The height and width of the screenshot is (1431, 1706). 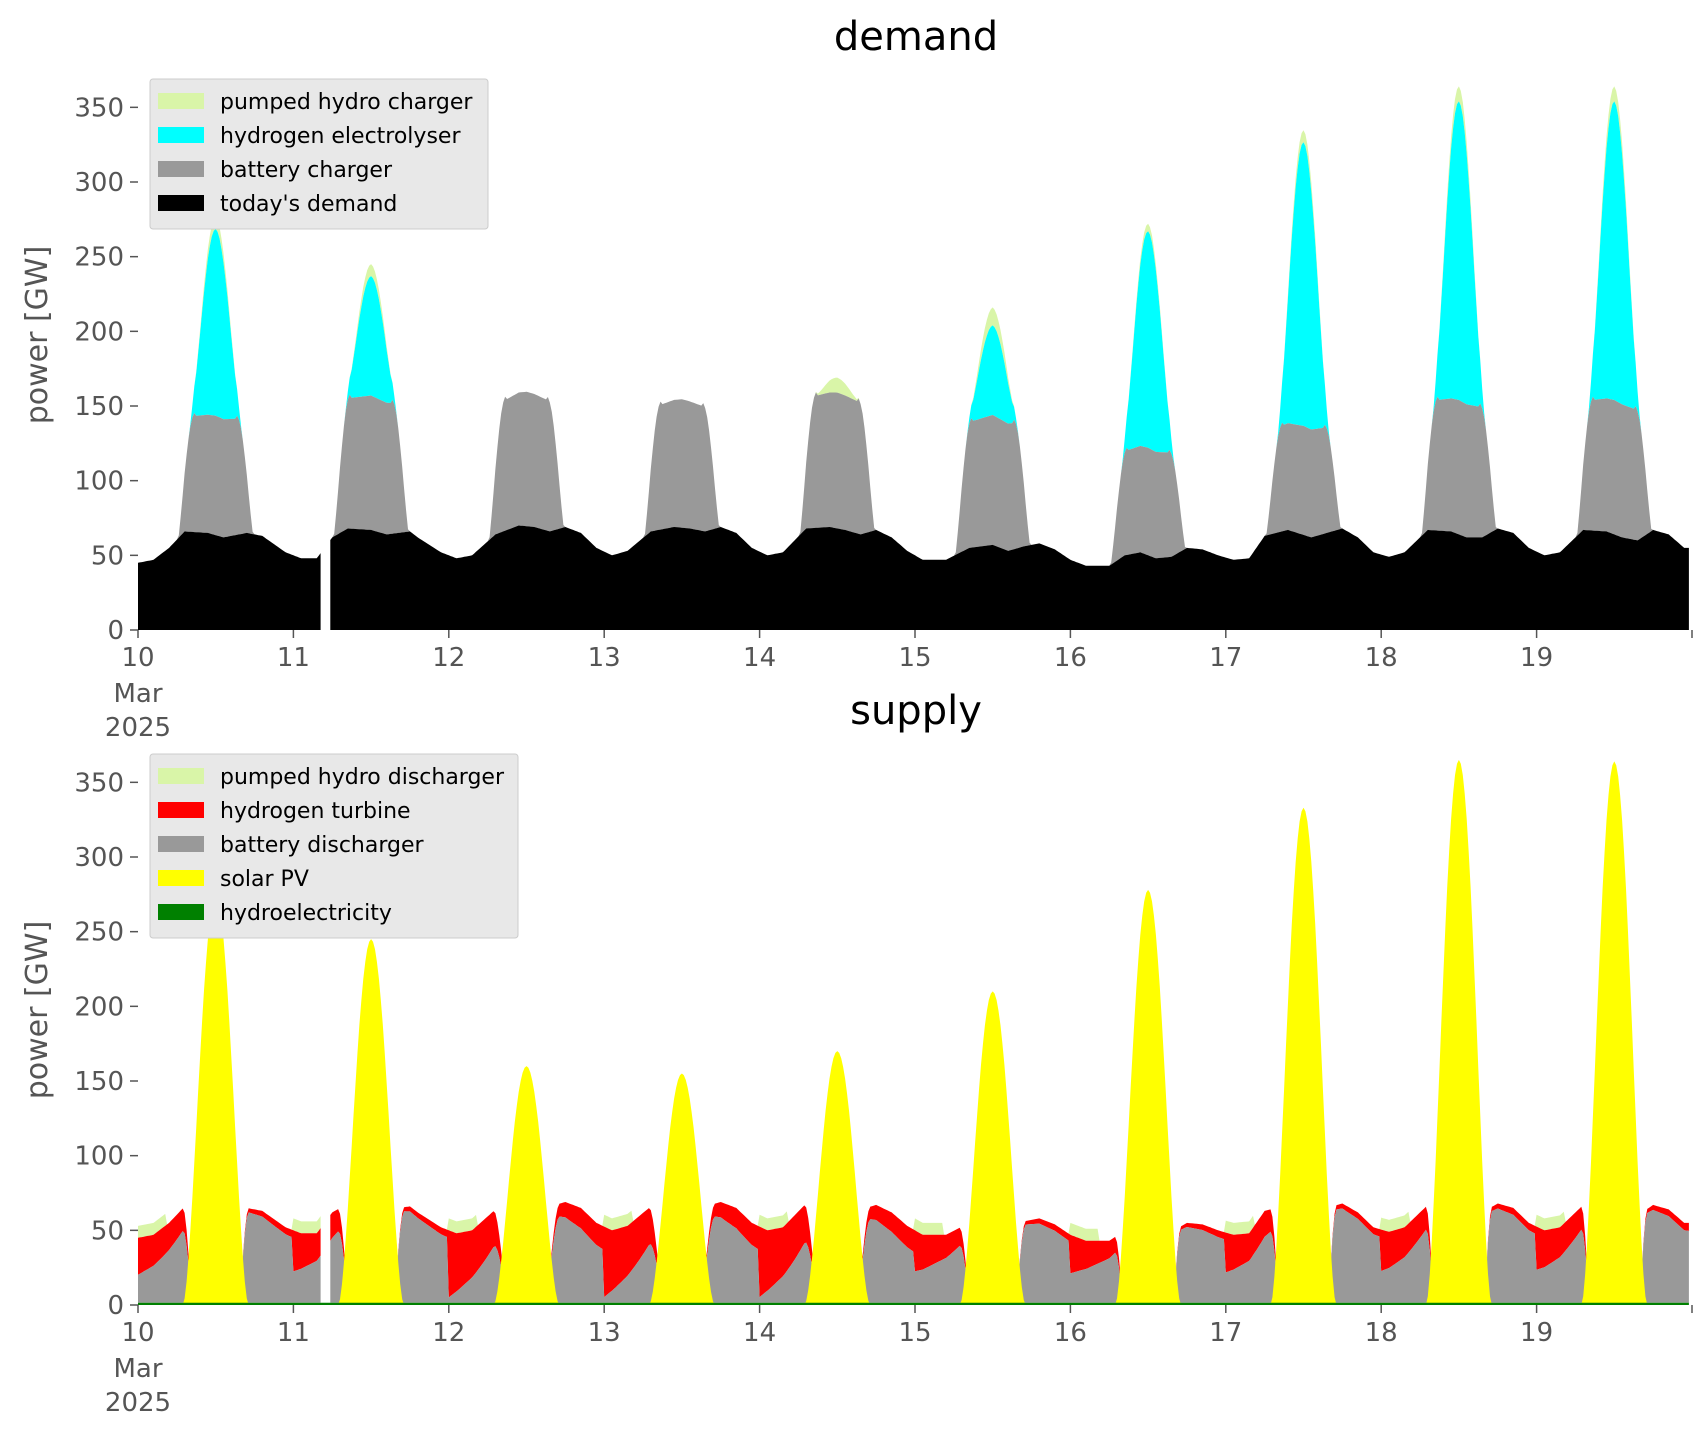 I want to click on legend-label: battery discharger, so click(x=322, y=845).